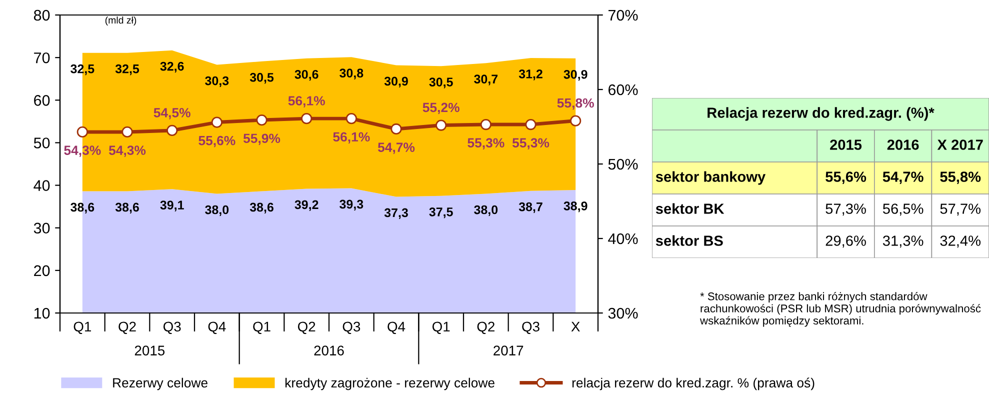  I want to click on text: 55,8%, so click(960, 178).